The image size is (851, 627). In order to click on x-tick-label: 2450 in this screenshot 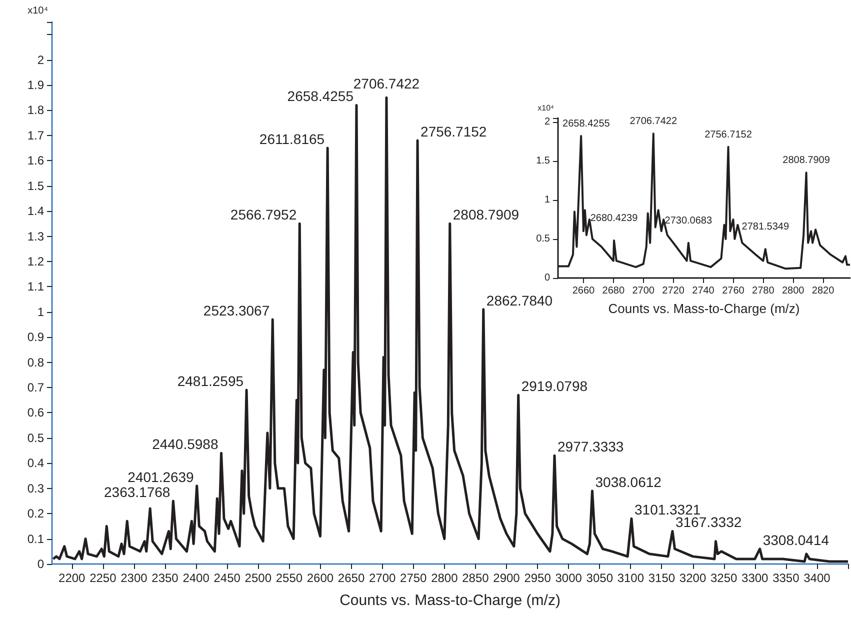, I will do `click(227, 578)`.